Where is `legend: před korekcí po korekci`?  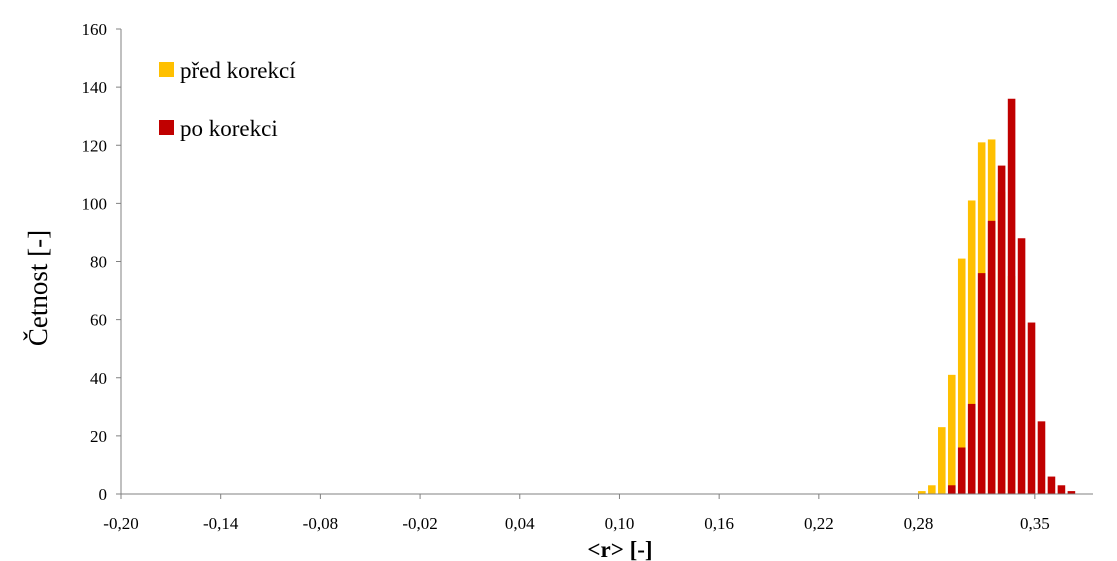 legend: před korekcí po korekci is located at coordinates (227, 99).